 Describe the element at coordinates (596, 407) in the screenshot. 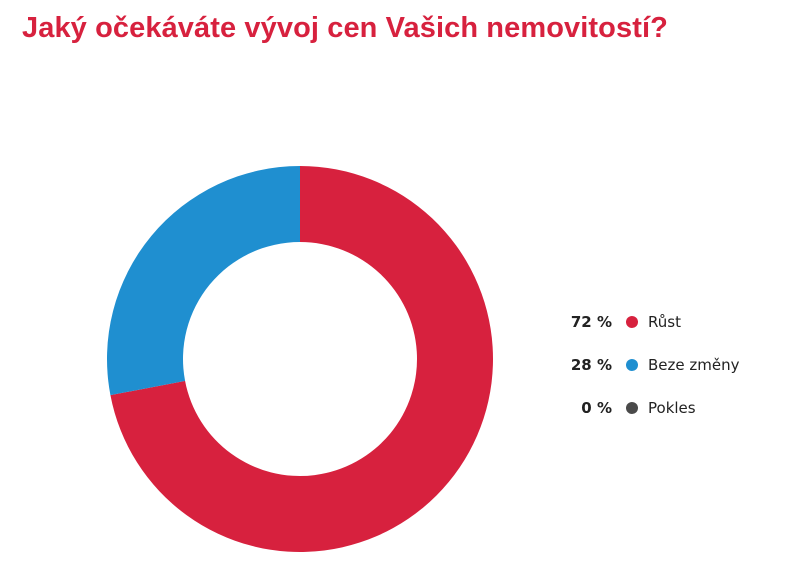

I see `legend-value-pokles: 0 %` at that location.